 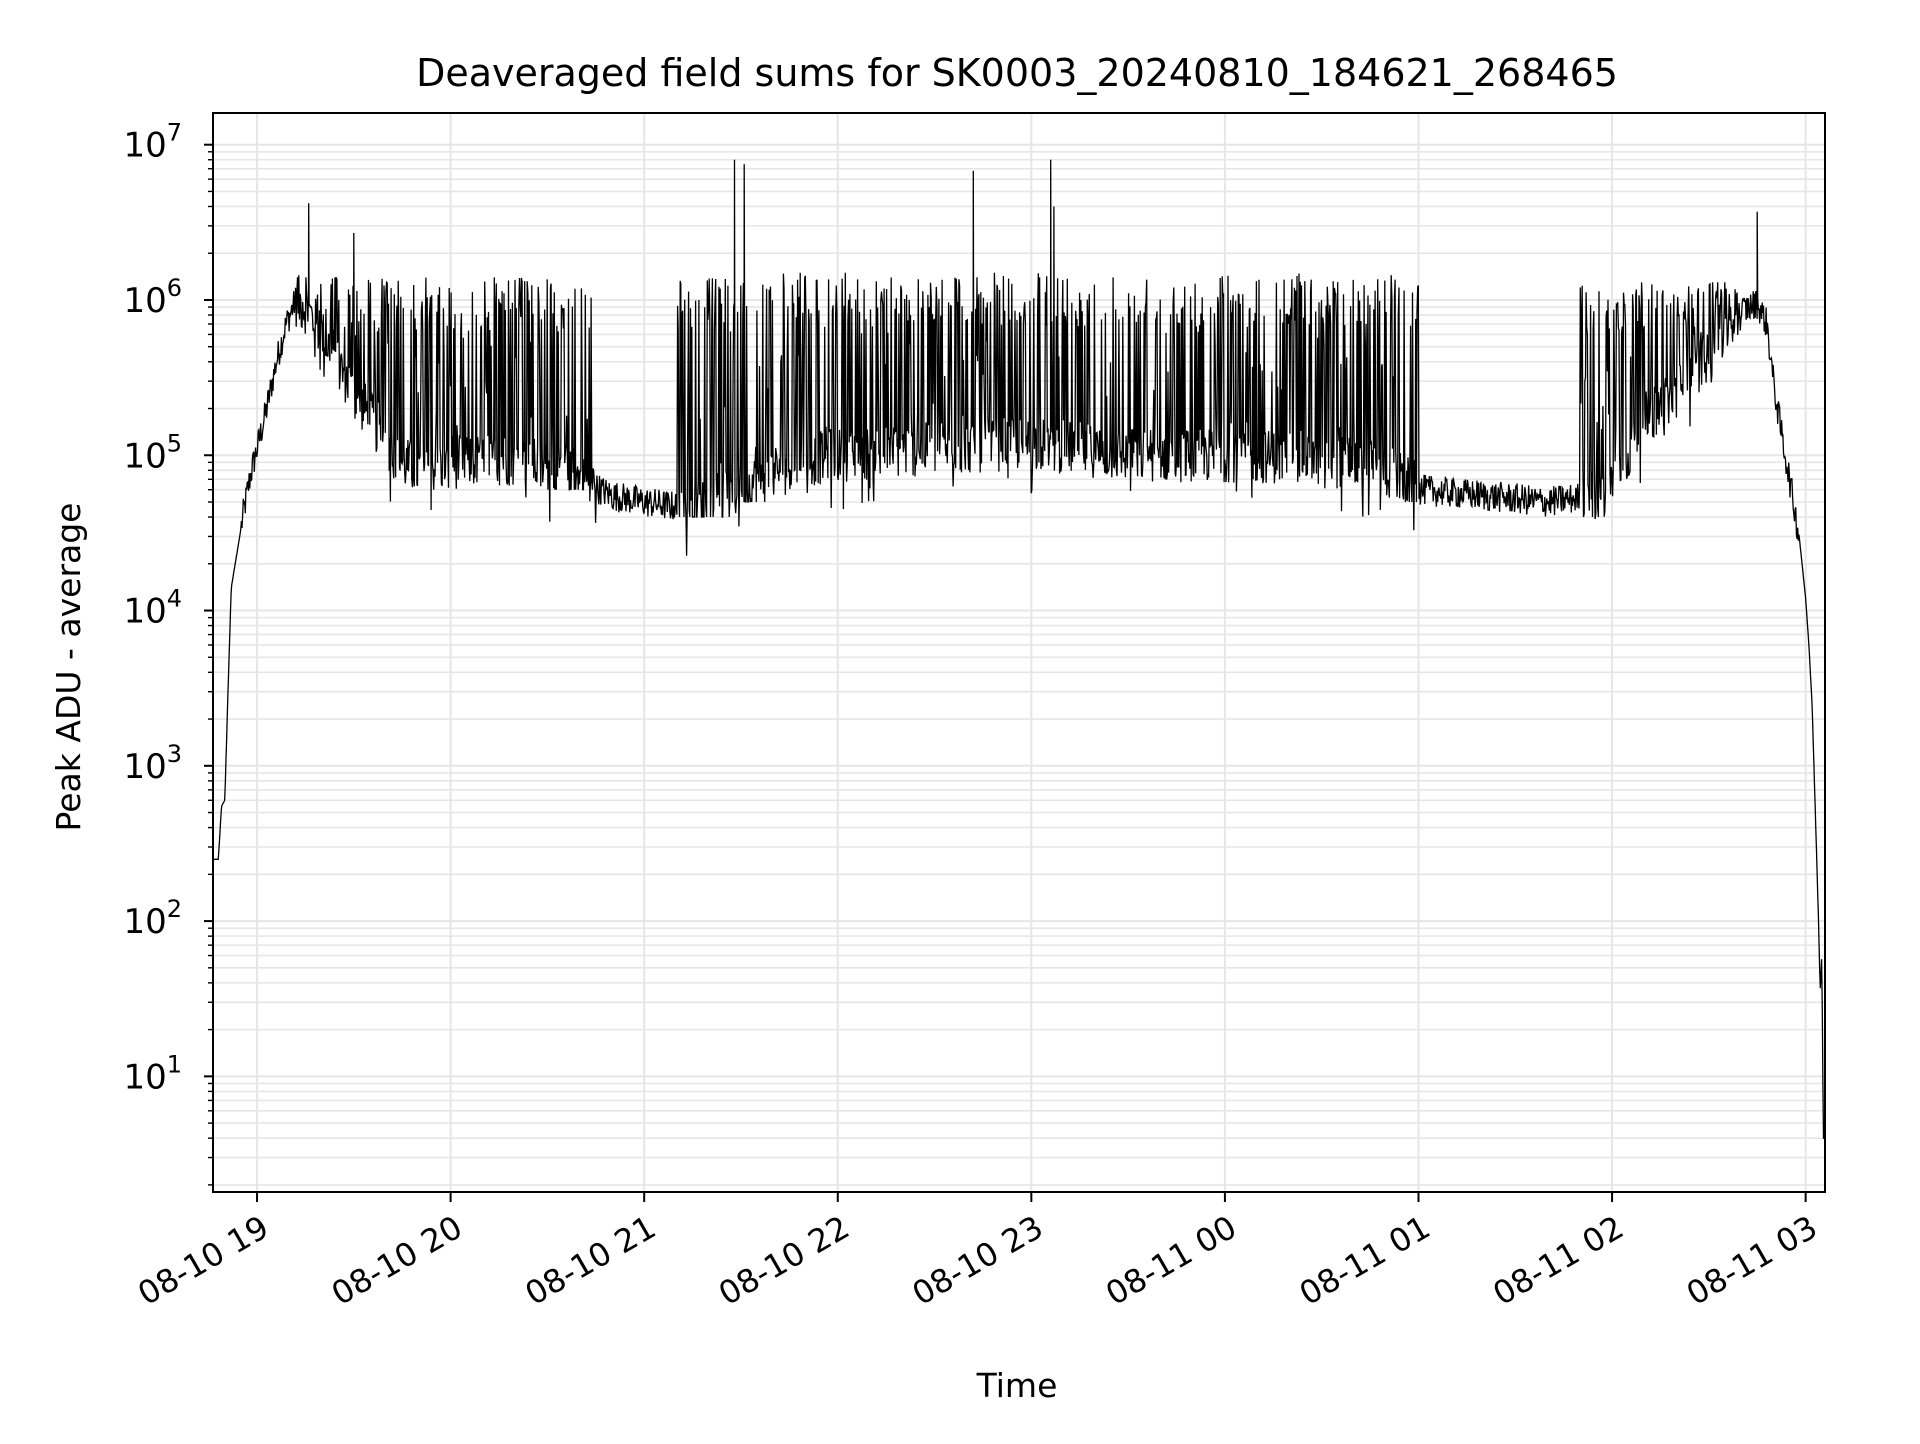 What do you see at coordinates (174, 599) in the screenshot?
I see `y-tick-exponent: 4` at bounding box center [174, 599].